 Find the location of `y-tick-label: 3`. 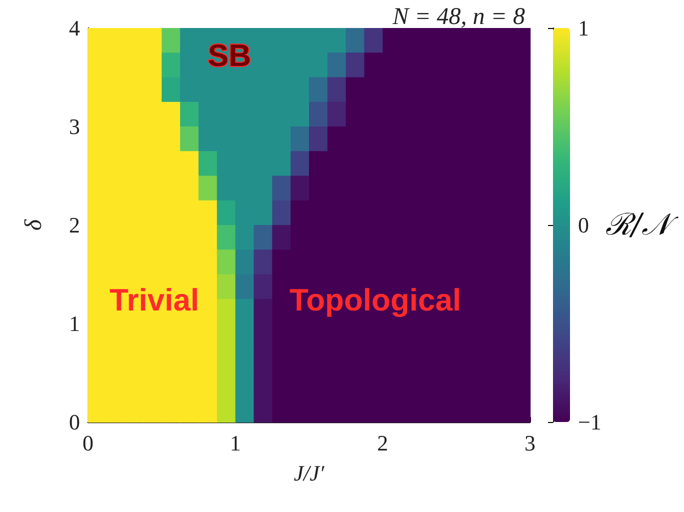

y-tick-label: 3 is located at coordinates (74, 126).